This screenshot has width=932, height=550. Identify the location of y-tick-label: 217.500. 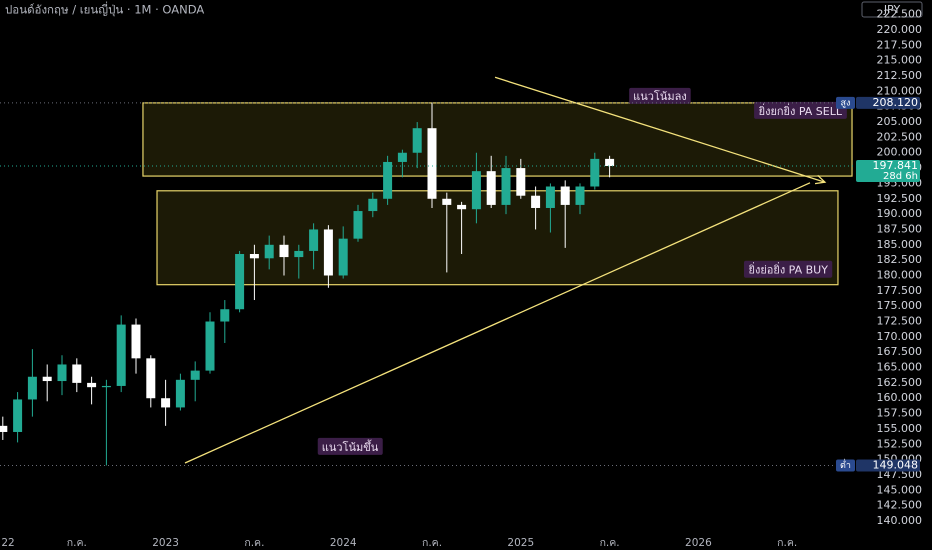
(900, 44).